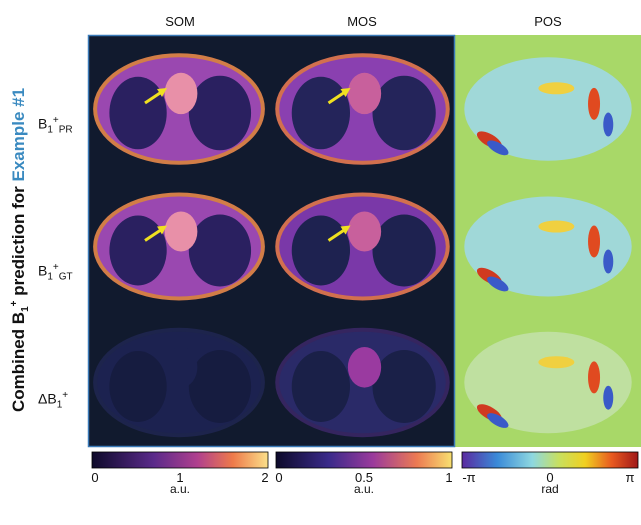 The height and width of the screenshot is (525, 641). What do you see at coordinates (630, 477) in the screenshot?
I see `colorbar-tick: π` at bounding box center [630, 477].